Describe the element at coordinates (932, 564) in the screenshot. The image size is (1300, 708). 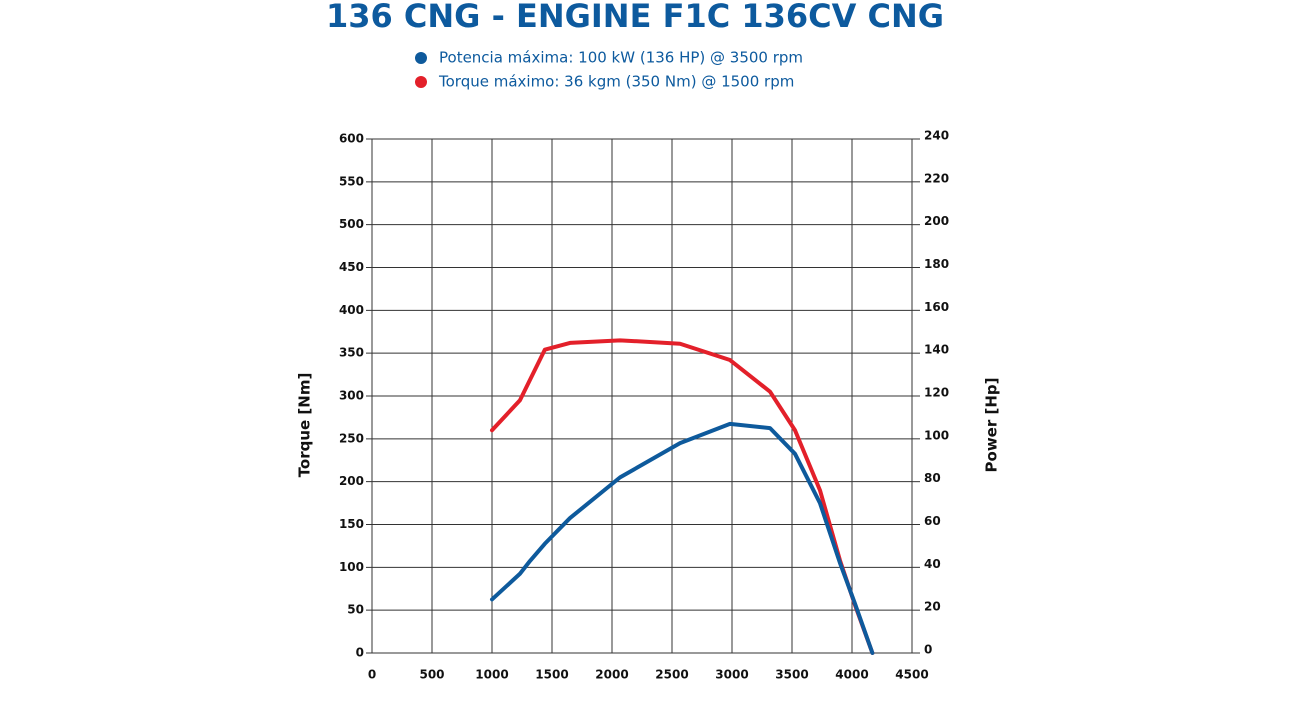
I see `y2-tick-label: 40` at that location.